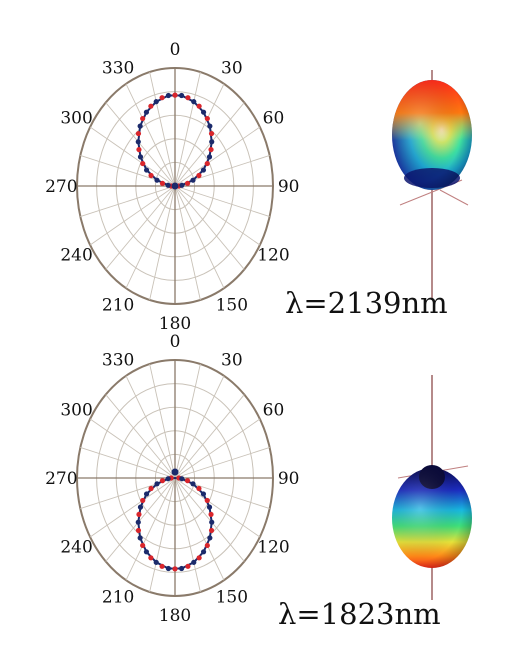 This screenshot has height=660, width=530. I want to click on angle-tick-label: 240, so click(76, 255).